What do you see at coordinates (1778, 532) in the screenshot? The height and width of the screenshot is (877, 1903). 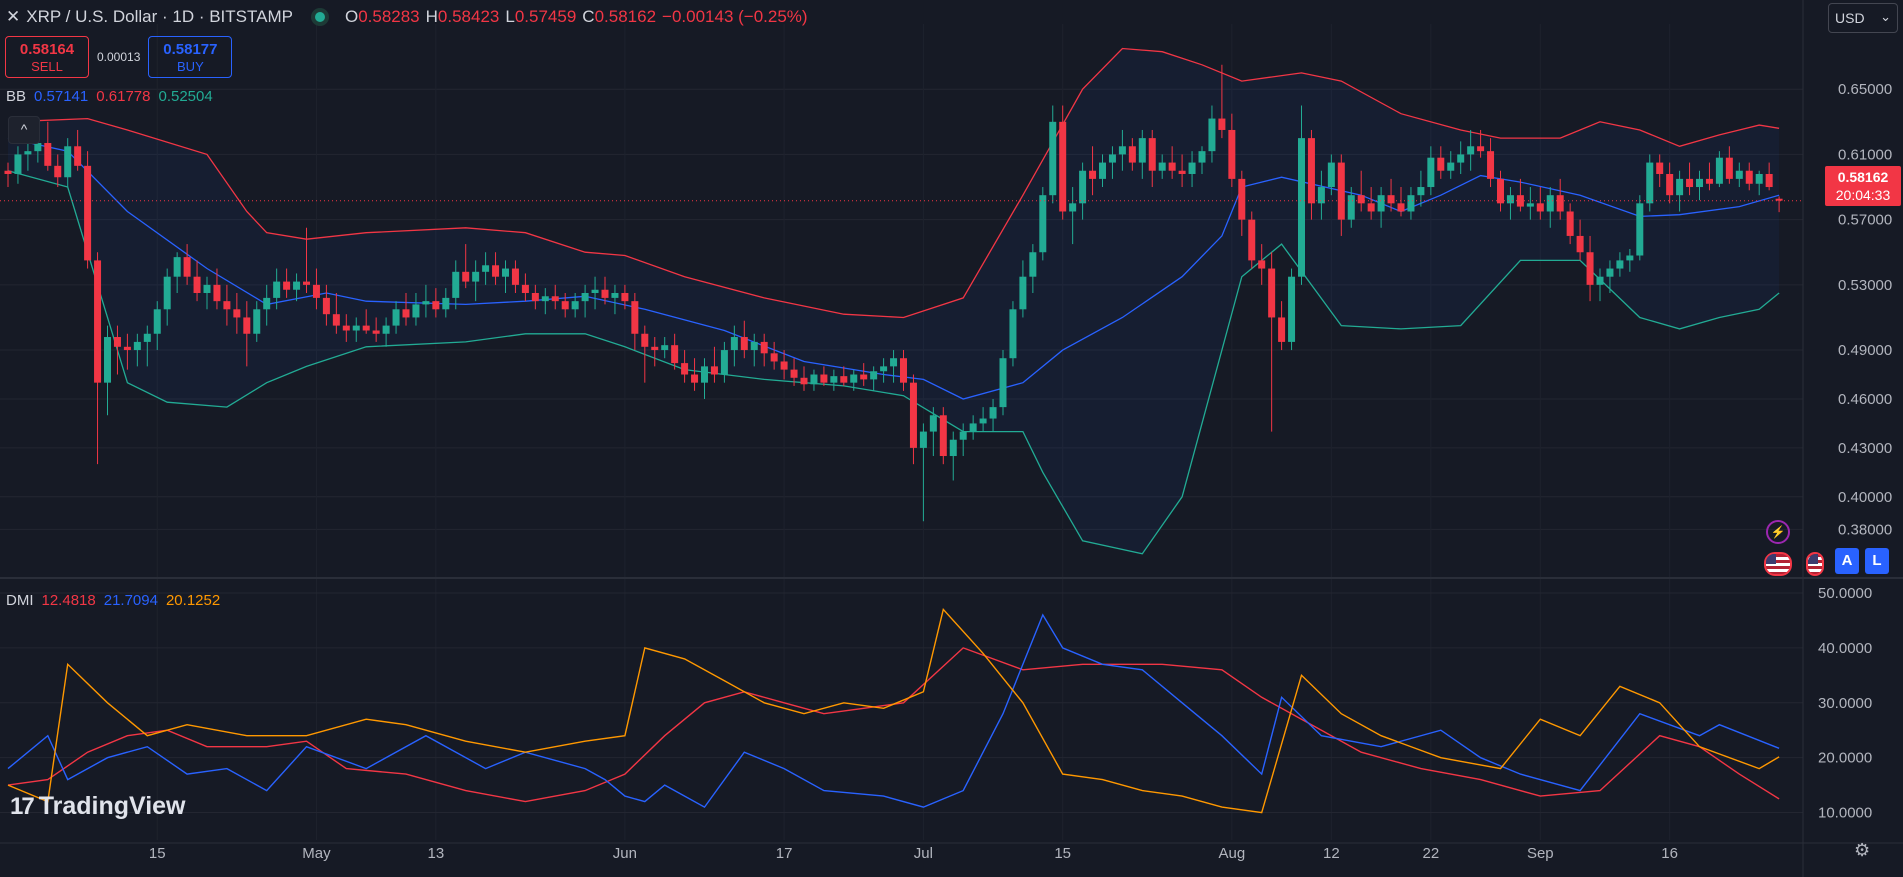 I see `lightning-icon: ⚡` at bounding box center [1778, 532].